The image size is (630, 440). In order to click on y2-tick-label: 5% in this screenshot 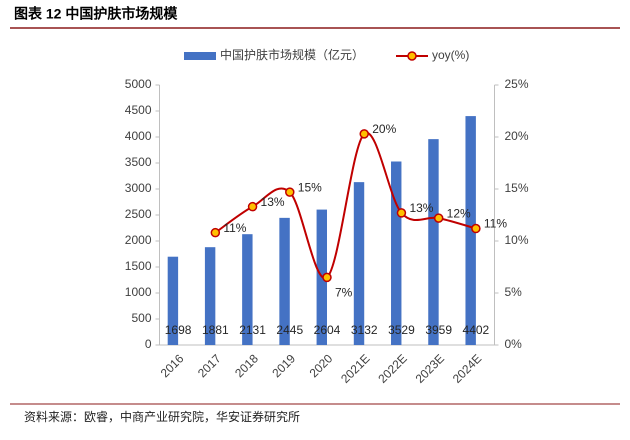, I will do `click(514, 292)`.